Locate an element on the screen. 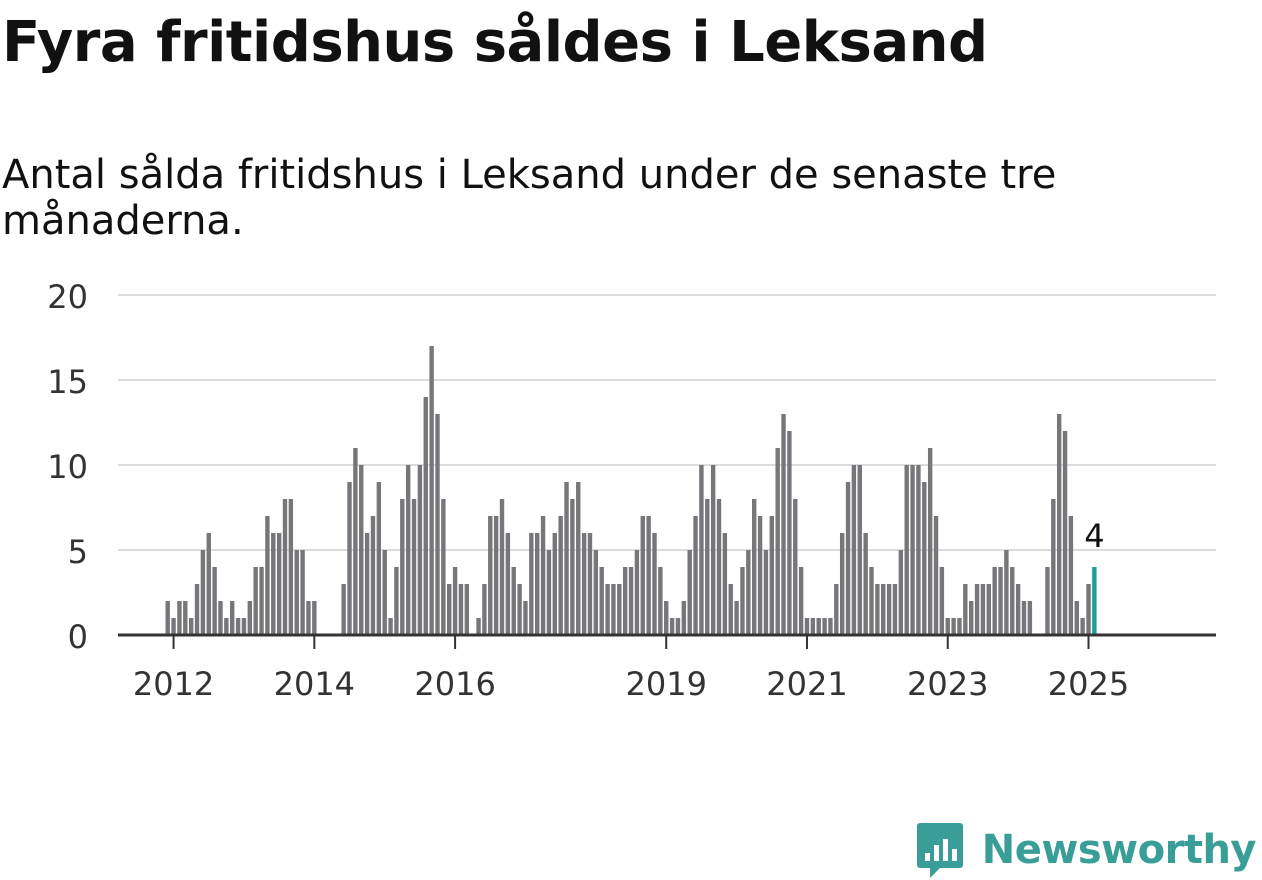  y-tick-label: 10 is located at coordinates (67, 467).